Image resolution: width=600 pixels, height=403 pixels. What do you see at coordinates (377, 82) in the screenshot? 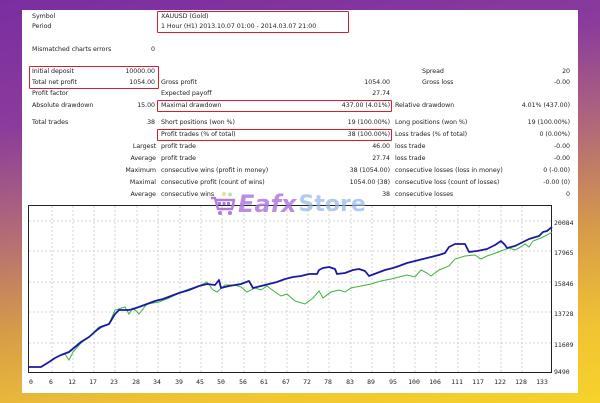
I see `gross-profit-value: 1054.00` at bounding box center [377, 82].